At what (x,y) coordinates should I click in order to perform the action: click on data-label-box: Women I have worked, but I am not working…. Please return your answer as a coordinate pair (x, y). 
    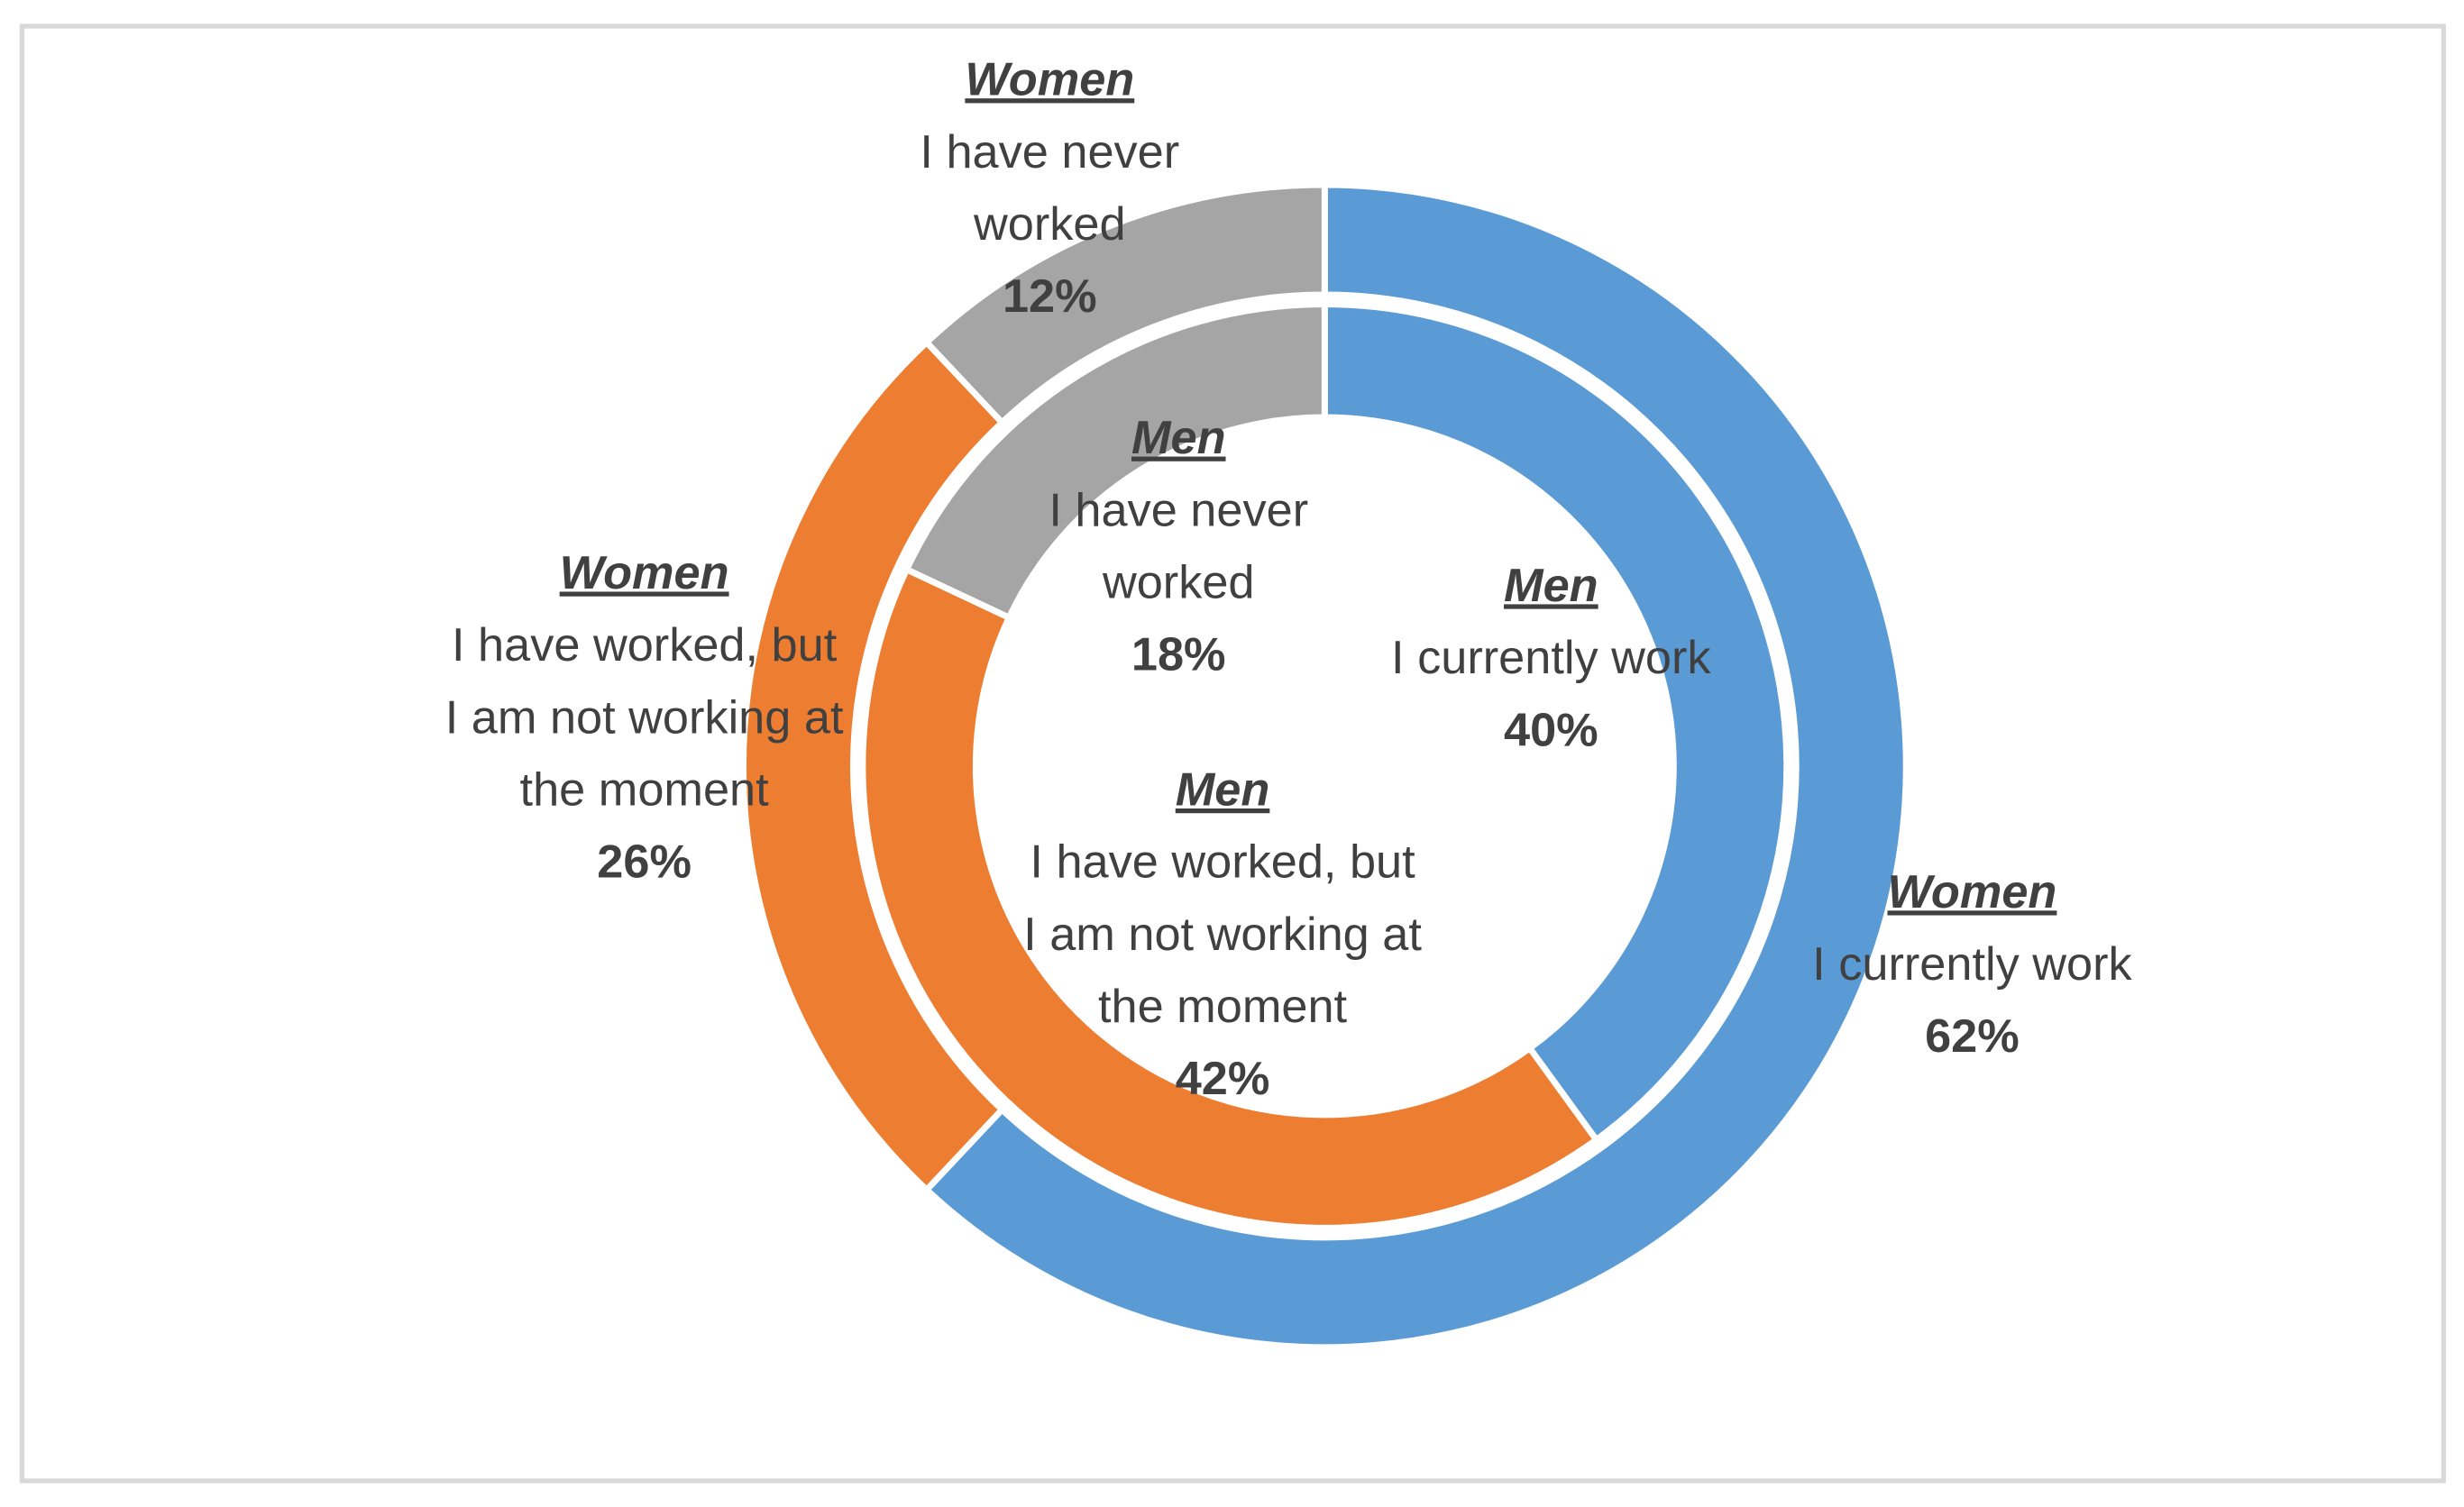
    Looking at the image, I should click on (644, 719).